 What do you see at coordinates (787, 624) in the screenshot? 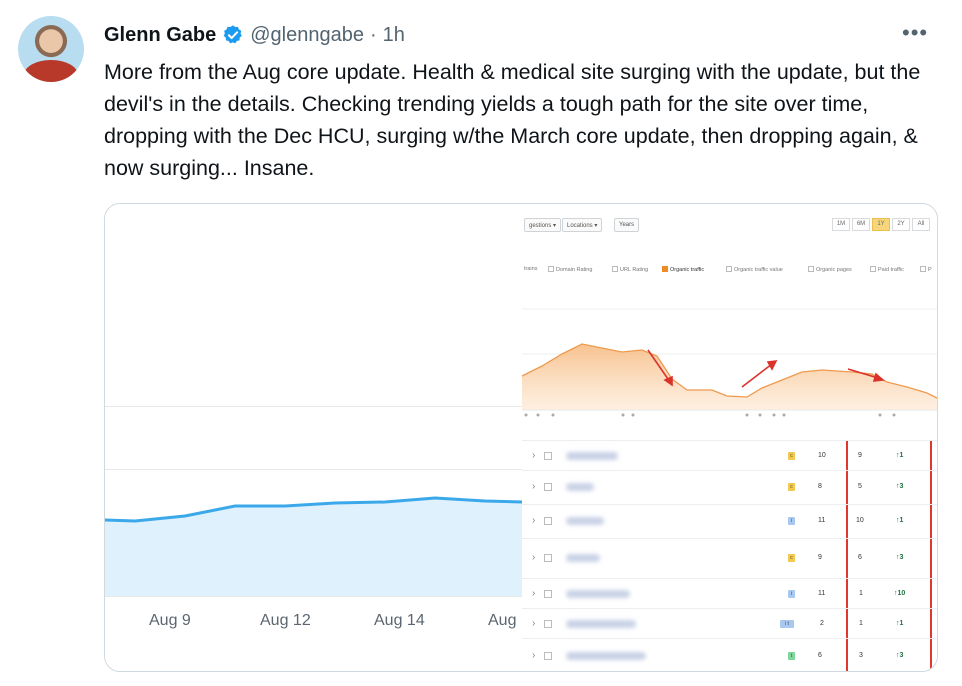
I see `intent-badge: i t` at bounding box center [787, 624].